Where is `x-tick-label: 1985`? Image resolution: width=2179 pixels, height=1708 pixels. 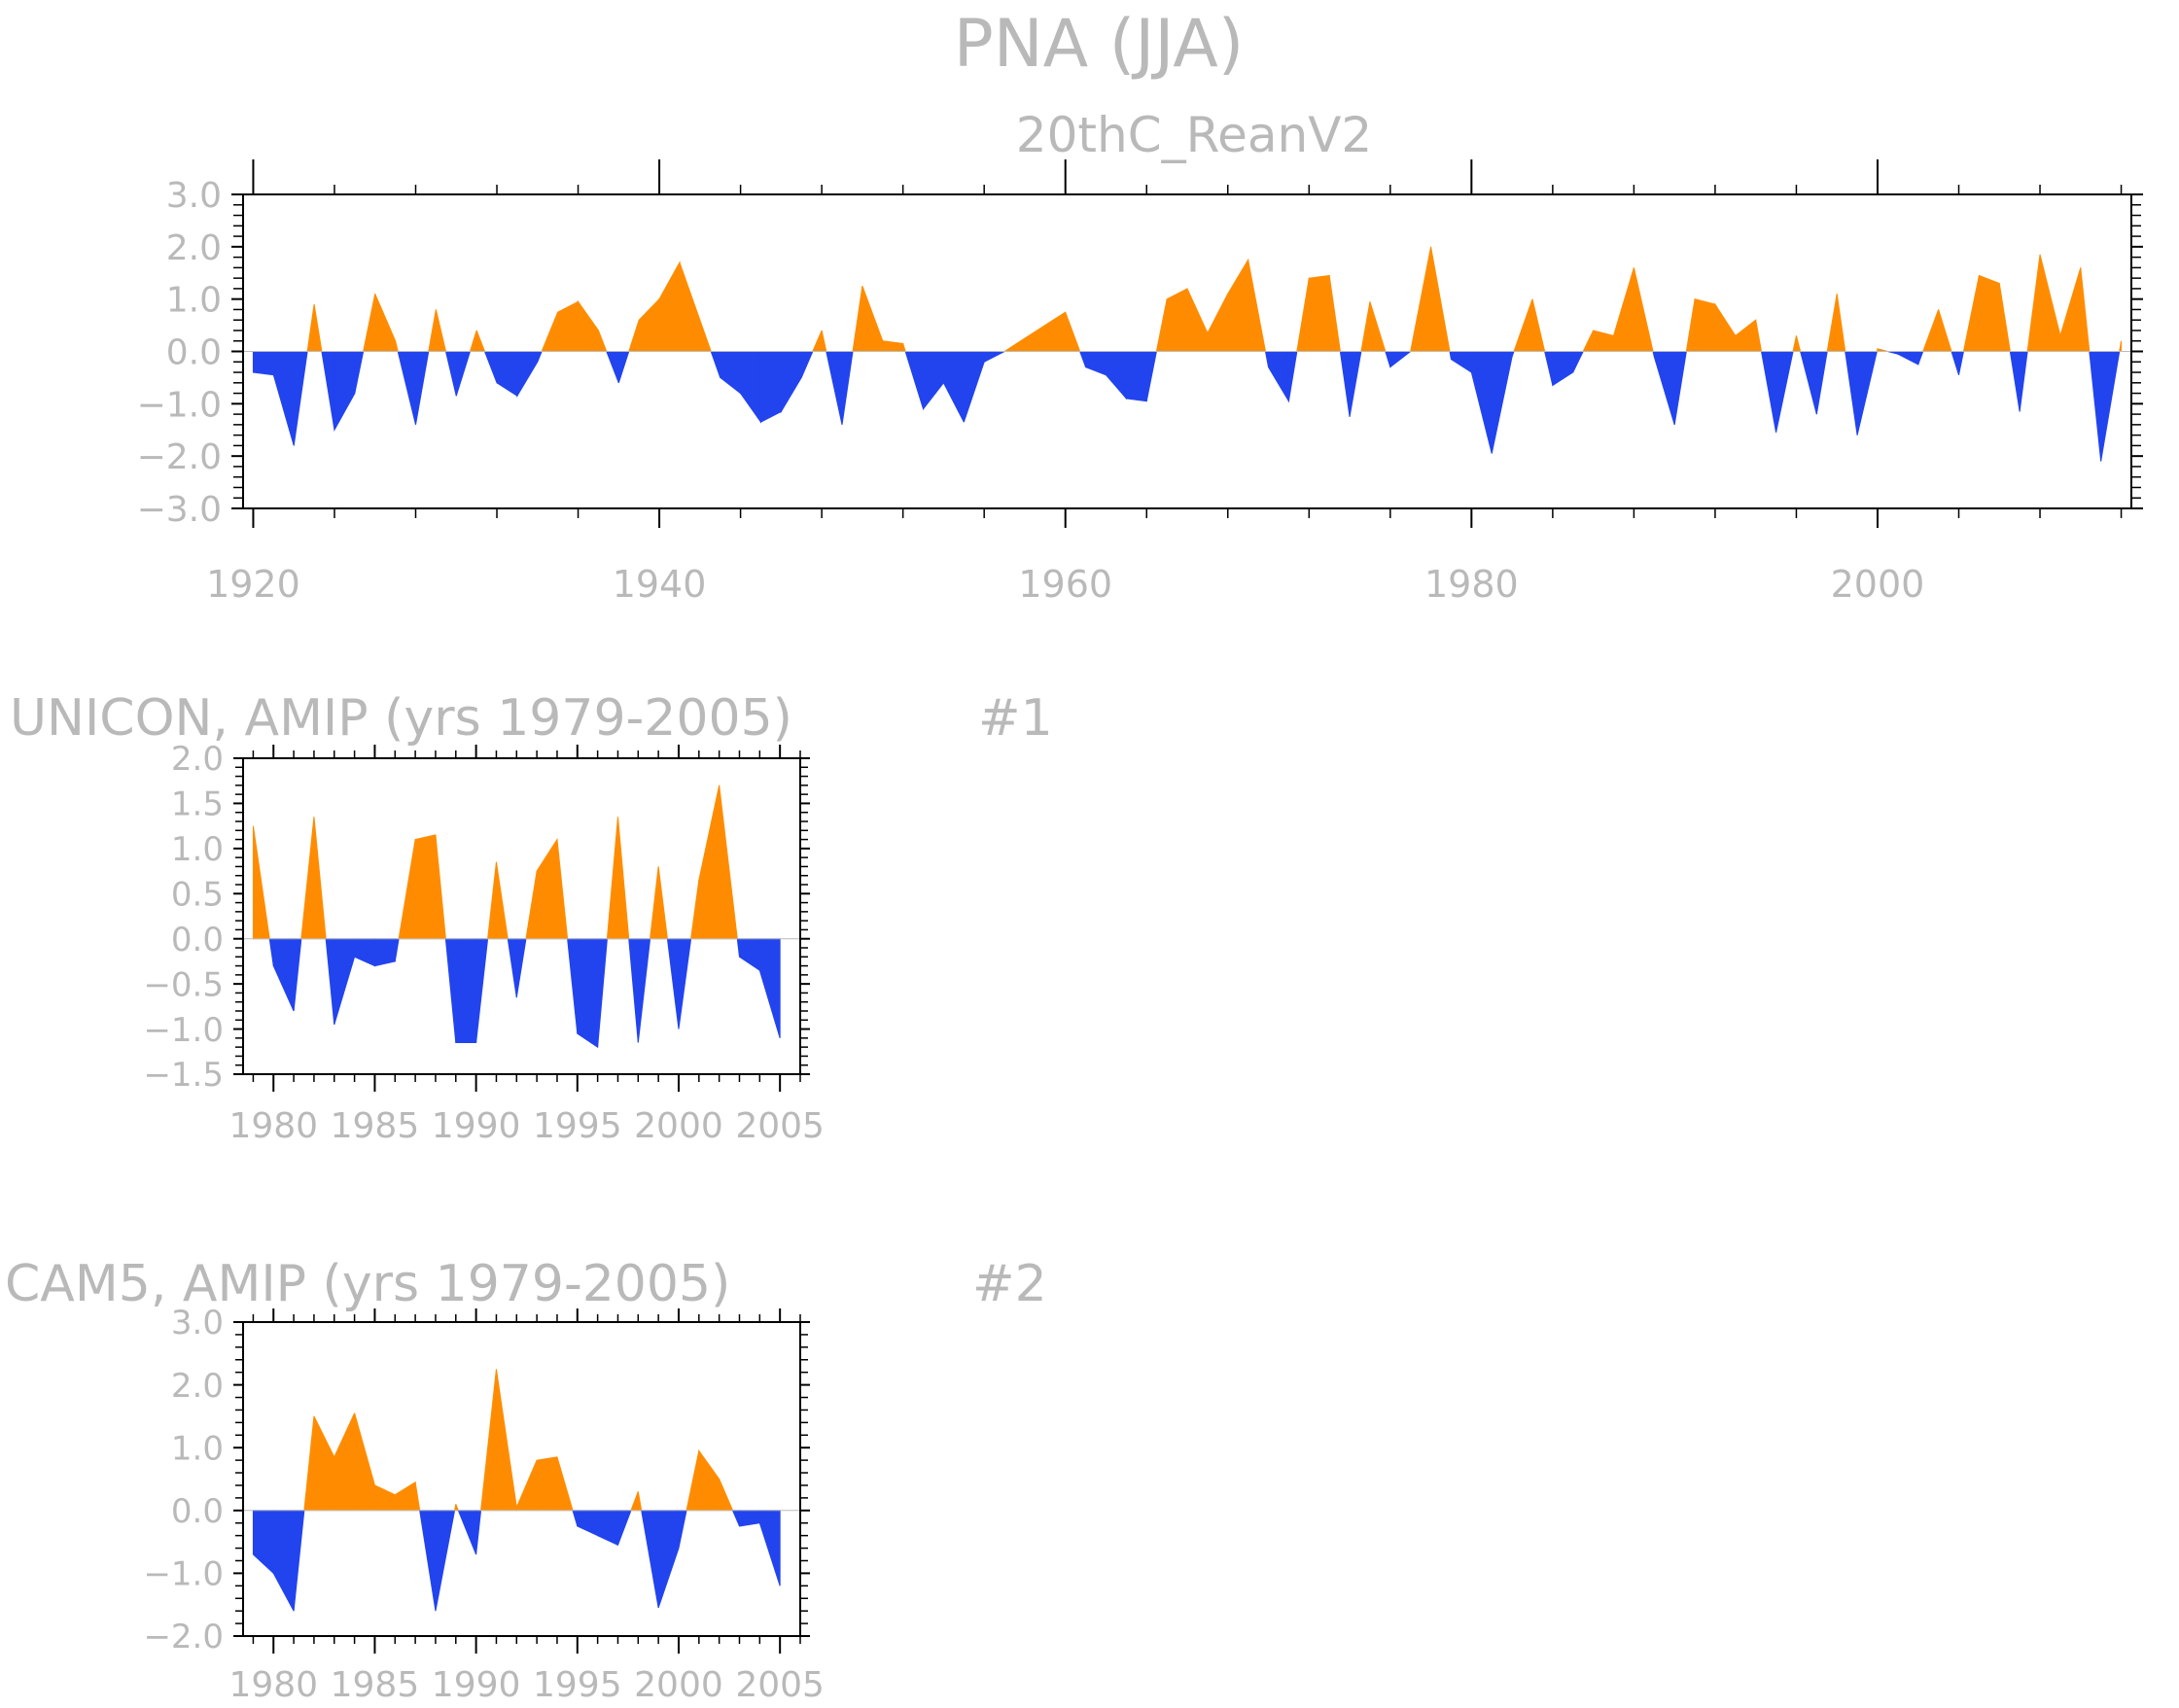 x-tick-label: 1985 is located at coordinates (375, 1685).